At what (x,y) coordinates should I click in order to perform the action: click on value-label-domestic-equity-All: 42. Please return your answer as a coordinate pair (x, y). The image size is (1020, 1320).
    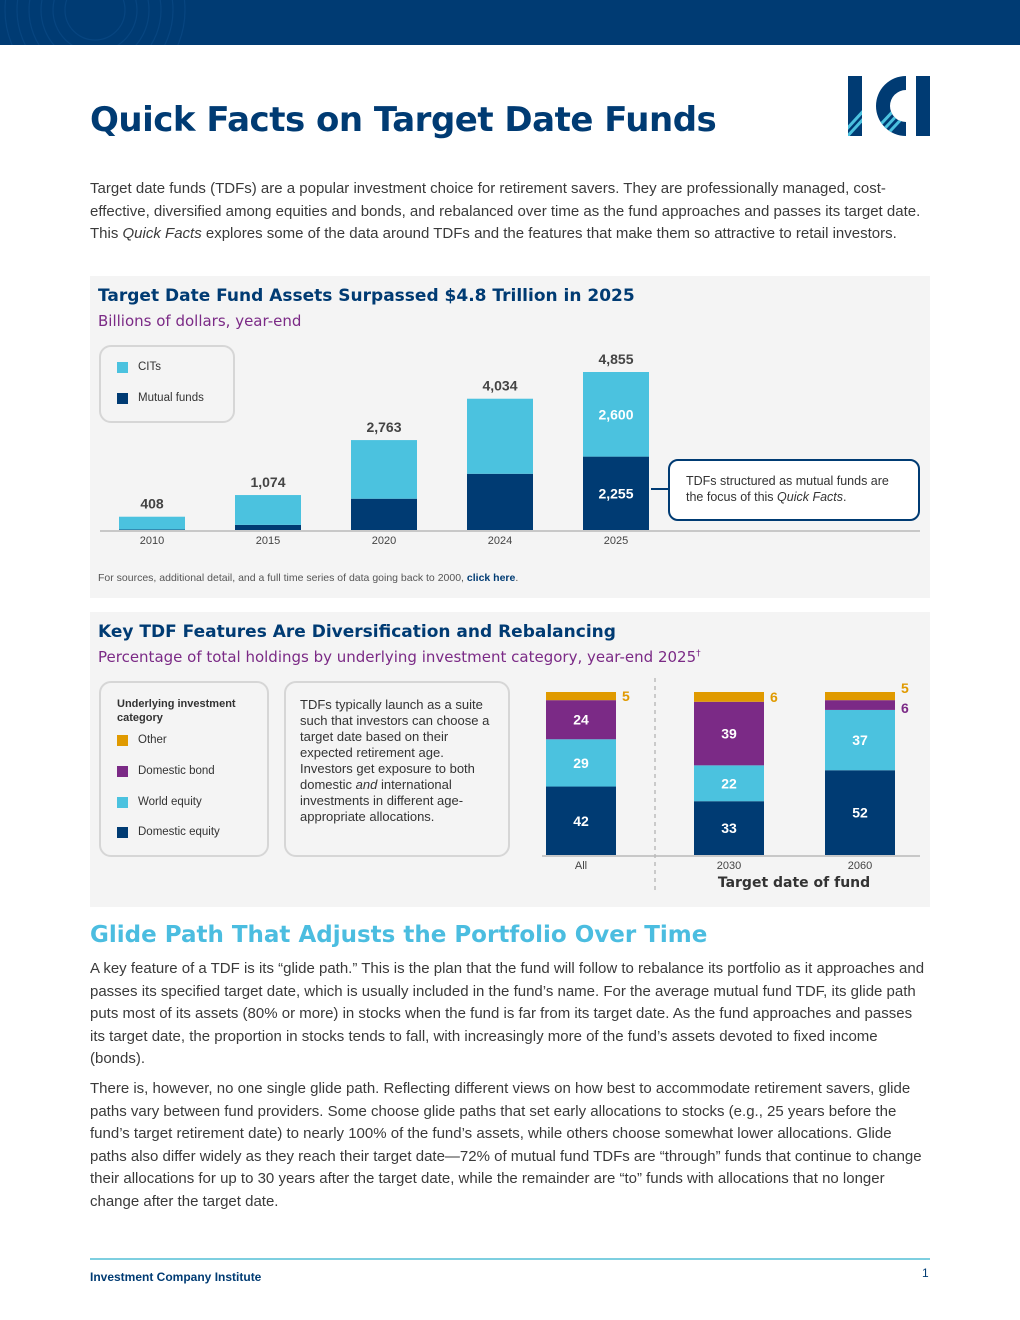
    Looking at the image, I should click on (581, 821).